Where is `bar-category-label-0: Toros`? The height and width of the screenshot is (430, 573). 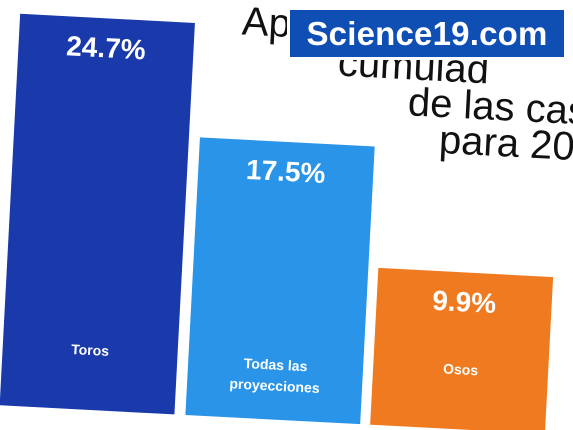 bar-category-label-0: Toros is located at coordinates (90, 349).